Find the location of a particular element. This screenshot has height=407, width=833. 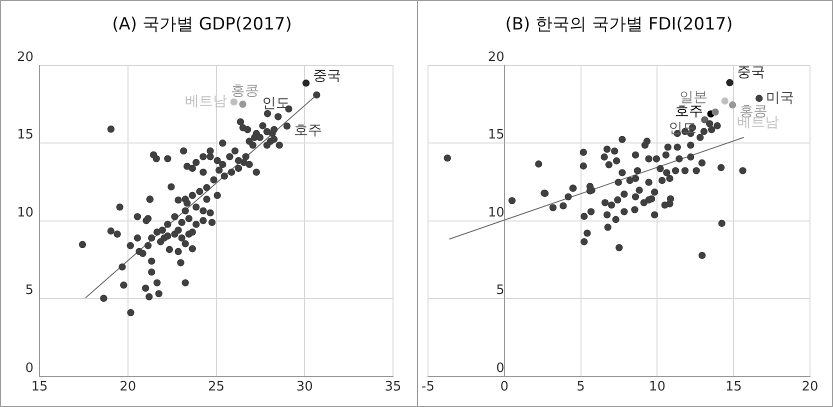

x-tick-label: 15 is located at coordinates (733, 387).